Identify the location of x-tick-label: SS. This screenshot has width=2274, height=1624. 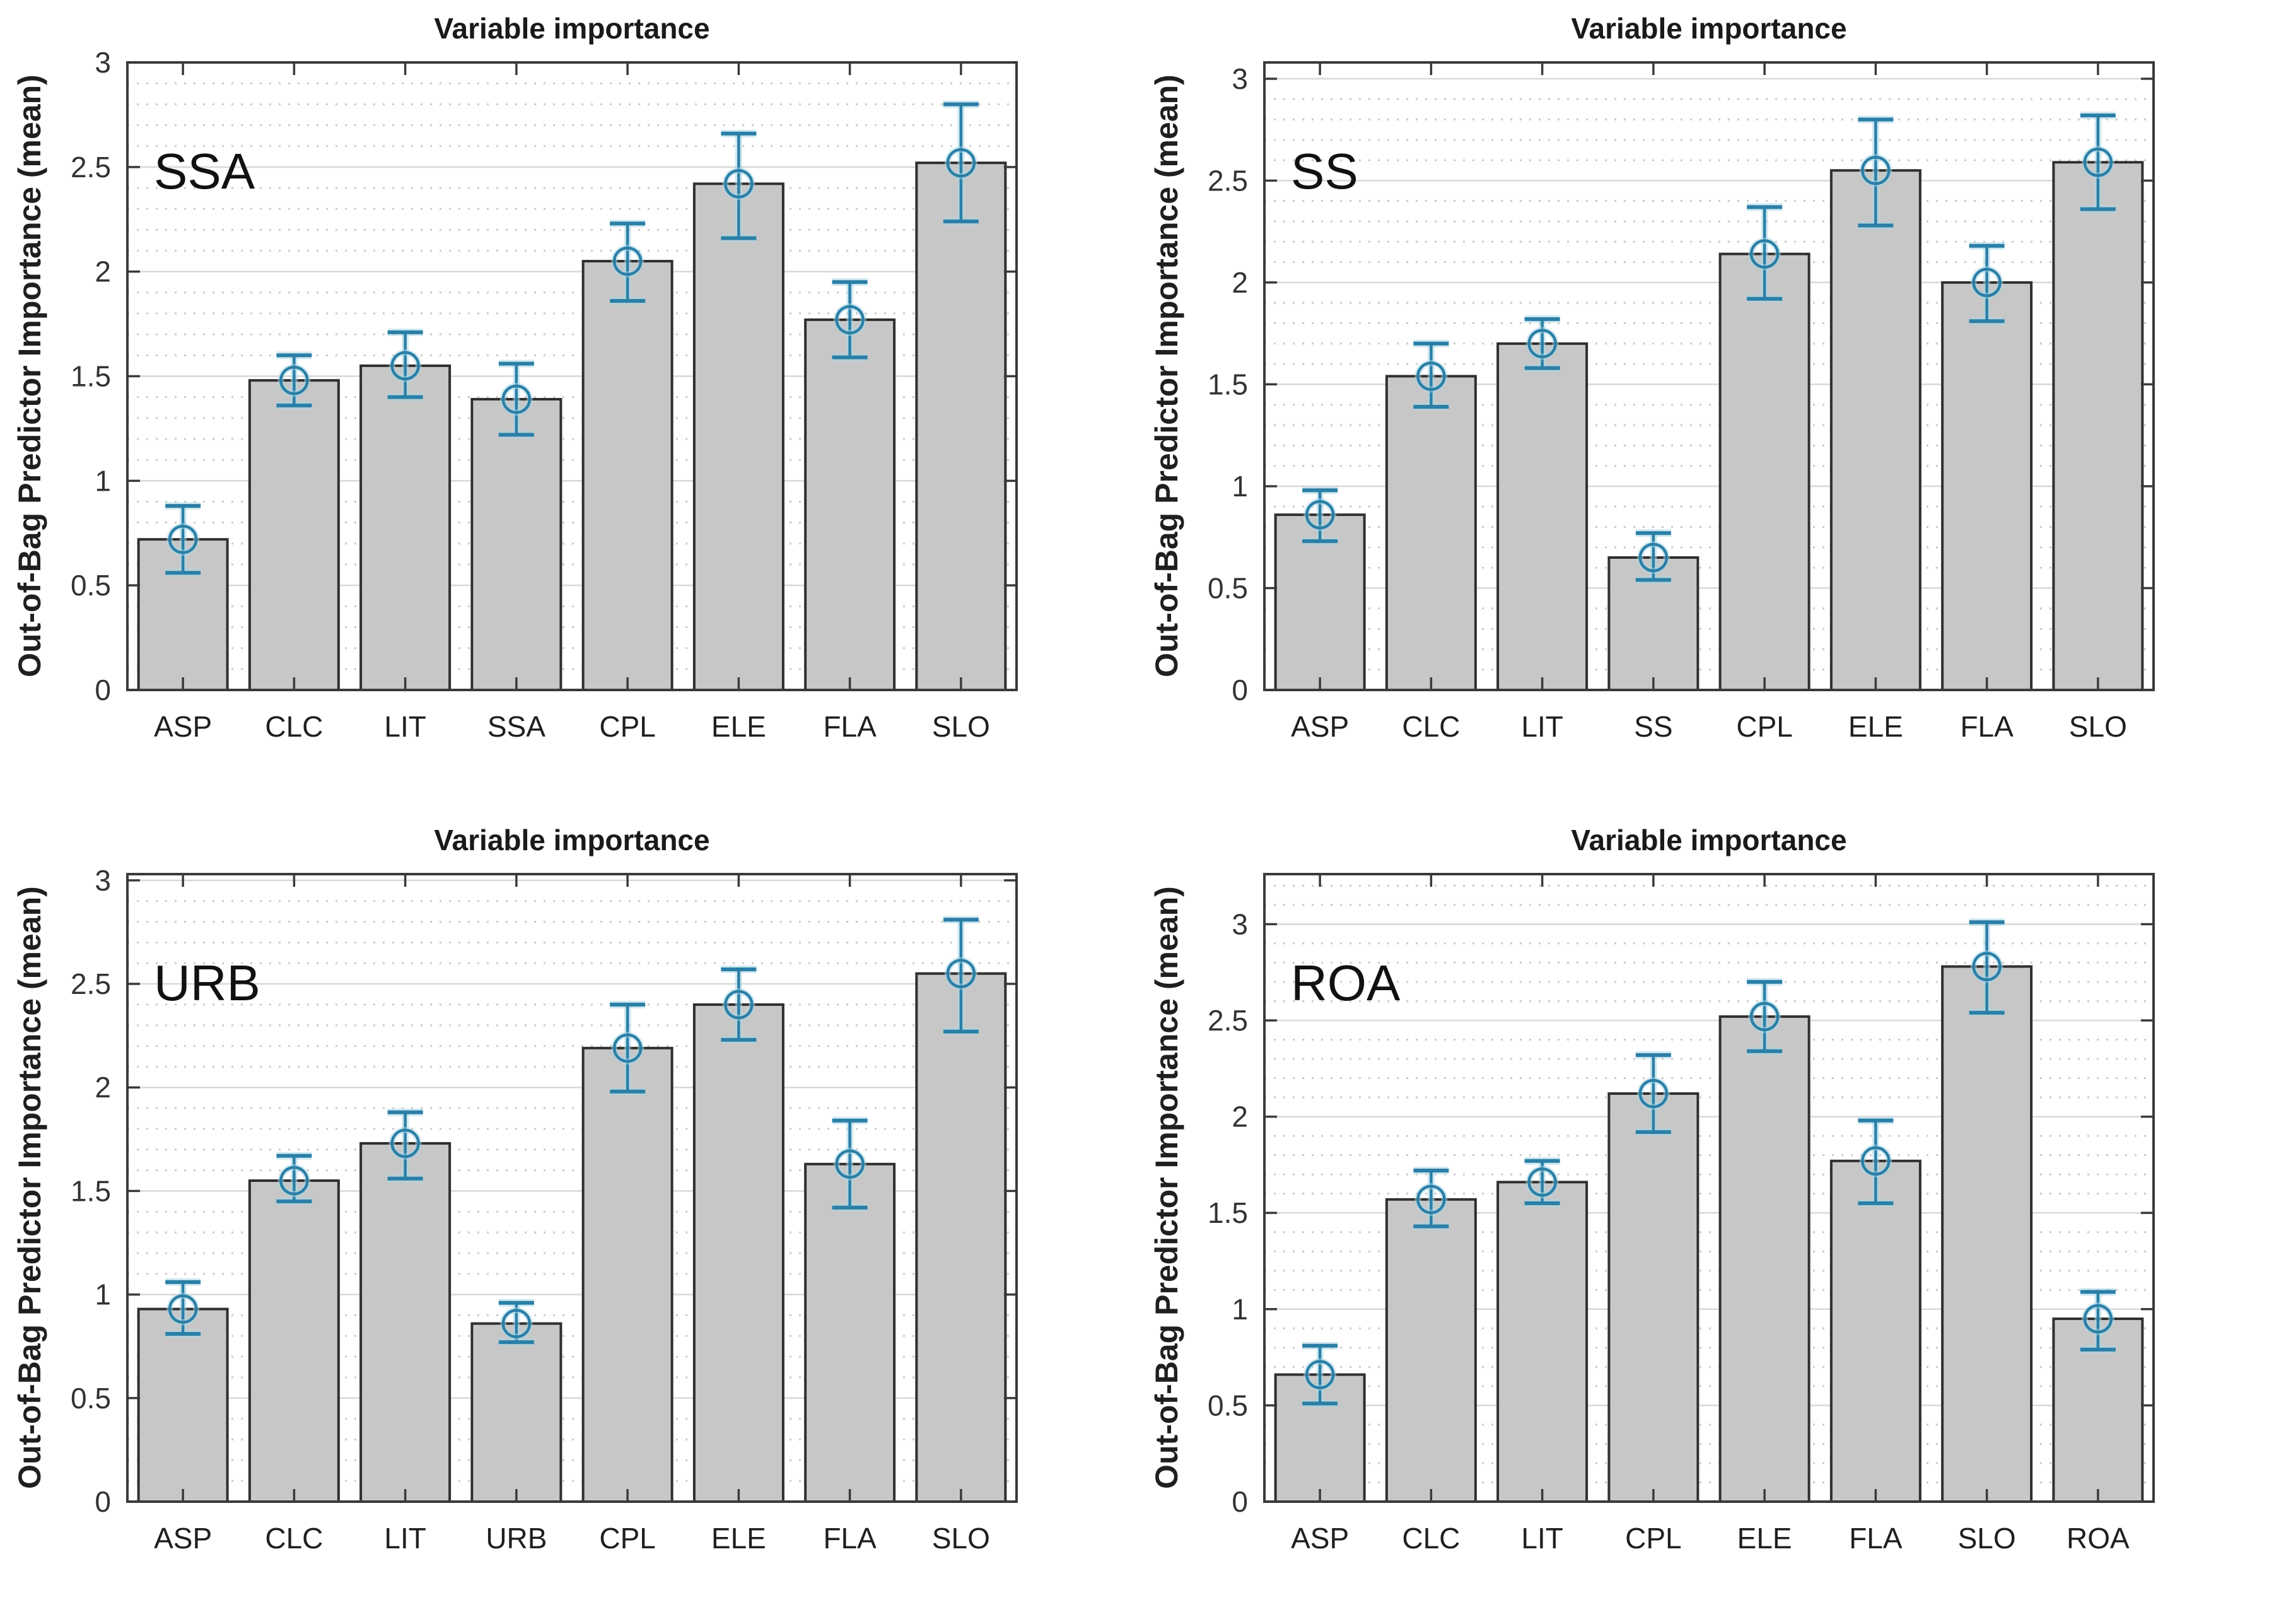
(1653, 726).